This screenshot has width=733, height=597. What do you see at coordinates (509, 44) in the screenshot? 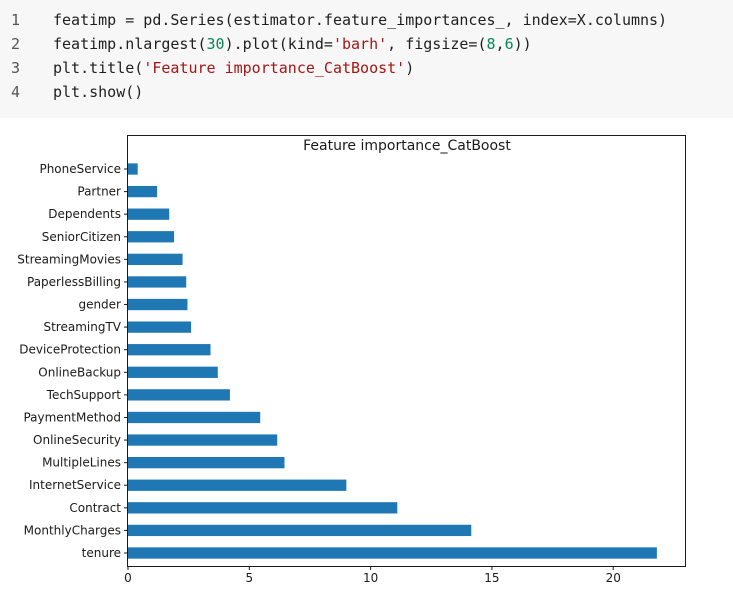
I see `code-token: 6` at bounding box center [509, 44].